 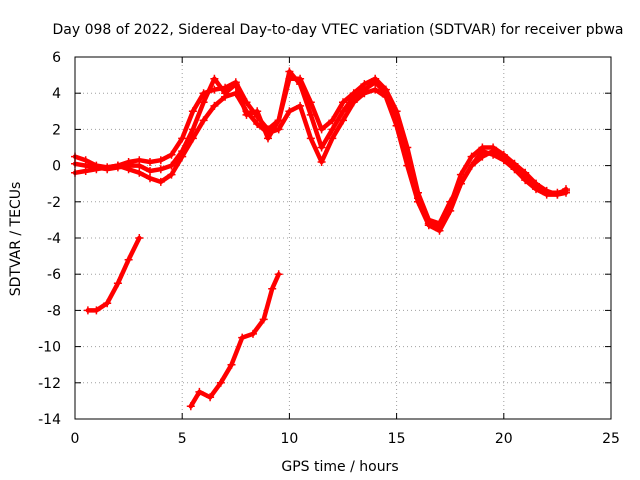 I want to click on y-tick-label: 6, so click(x=56, y=58).